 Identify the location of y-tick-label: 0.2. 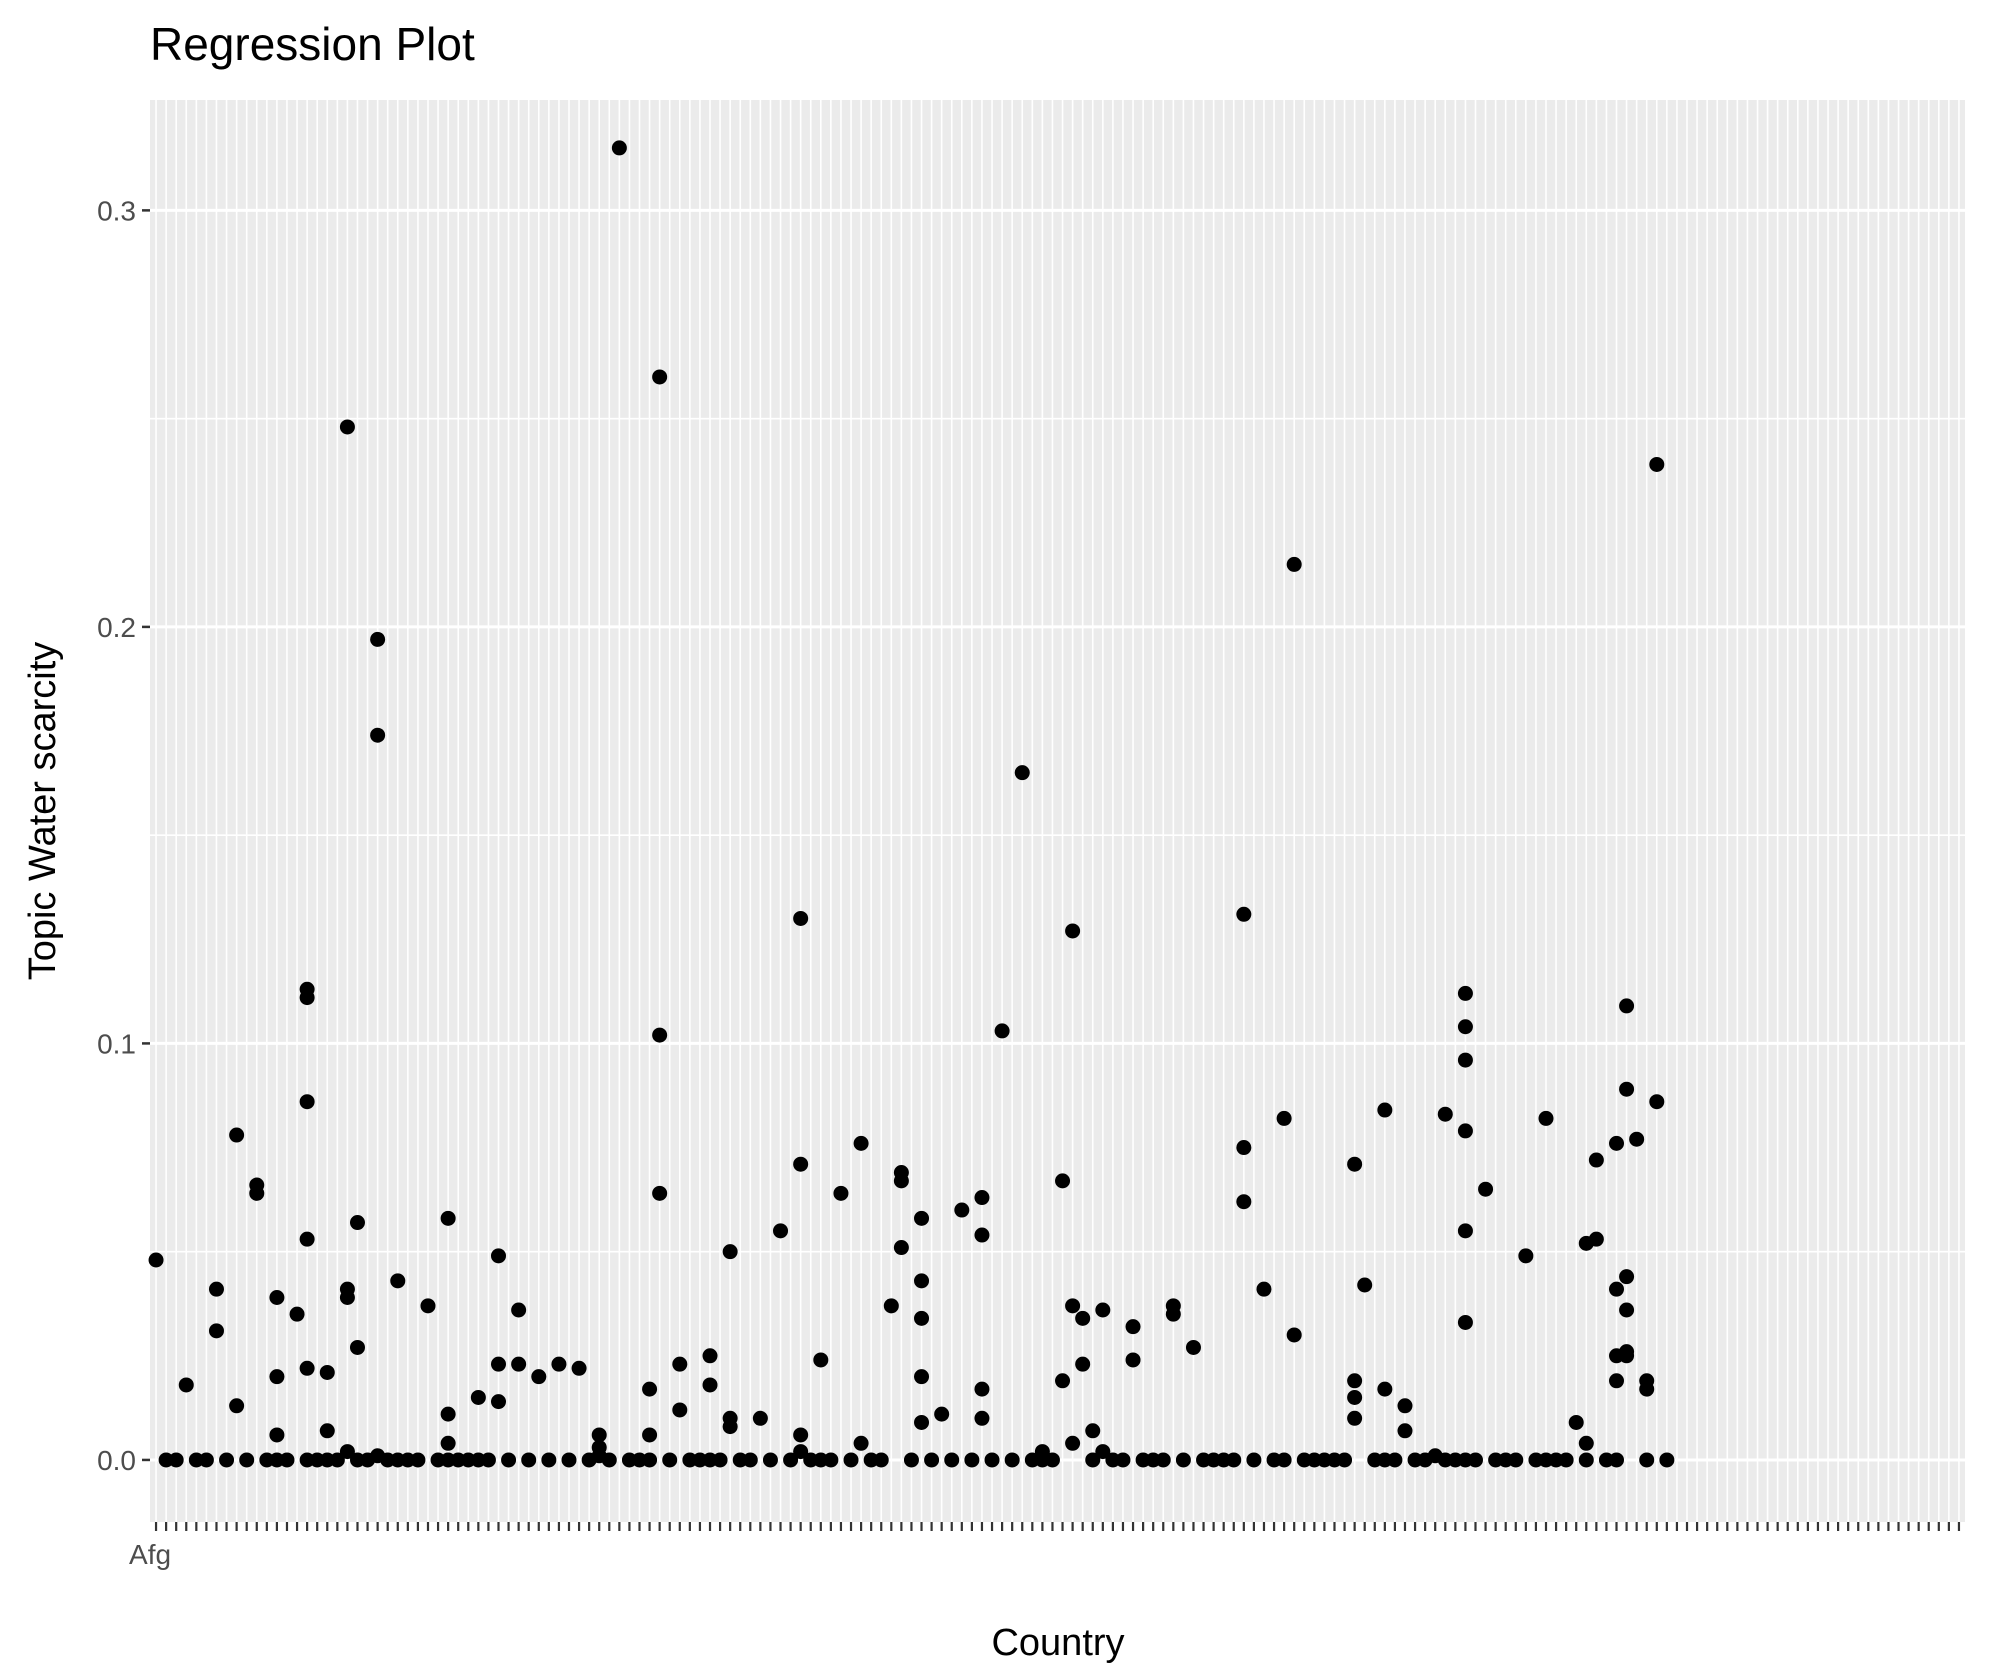
(116, 627).